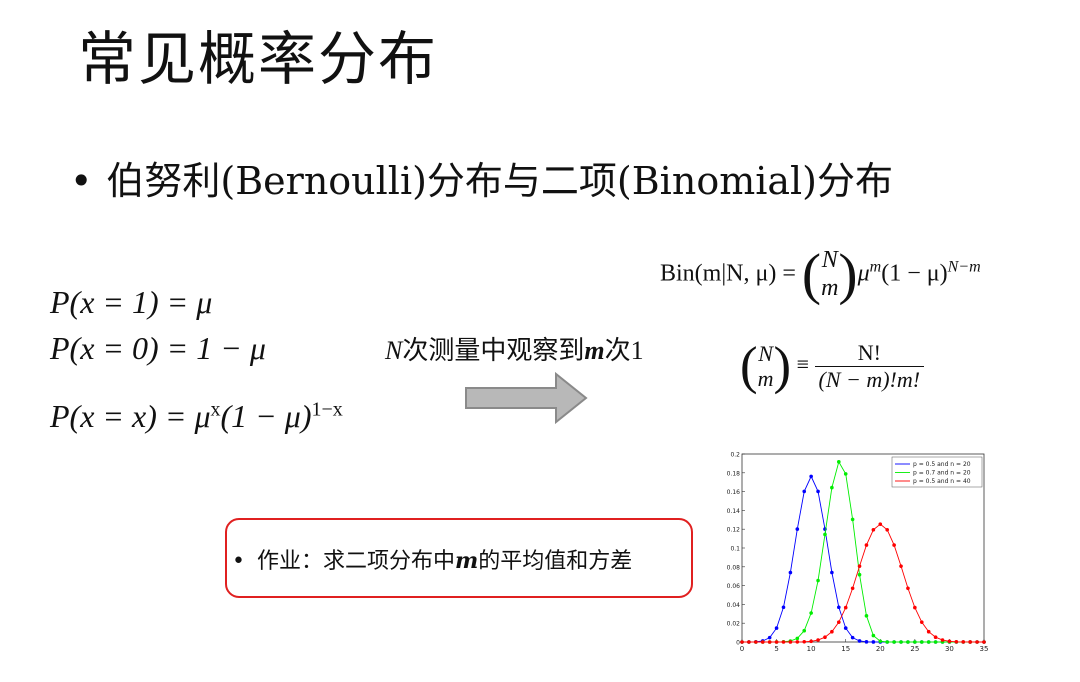 Image resolution: width=1080 pixels, height=682 pixels. Describe the element at coordinates (178, 416) in the screenshot. I see `eqx-rhs: ) = μ` at that location.